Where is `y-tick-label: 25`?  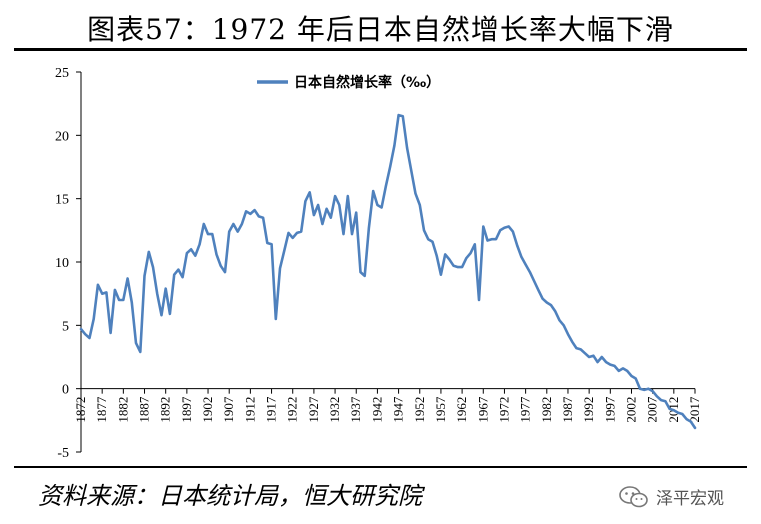 y-tick-label: 25 is located at coordinates (62, 73).